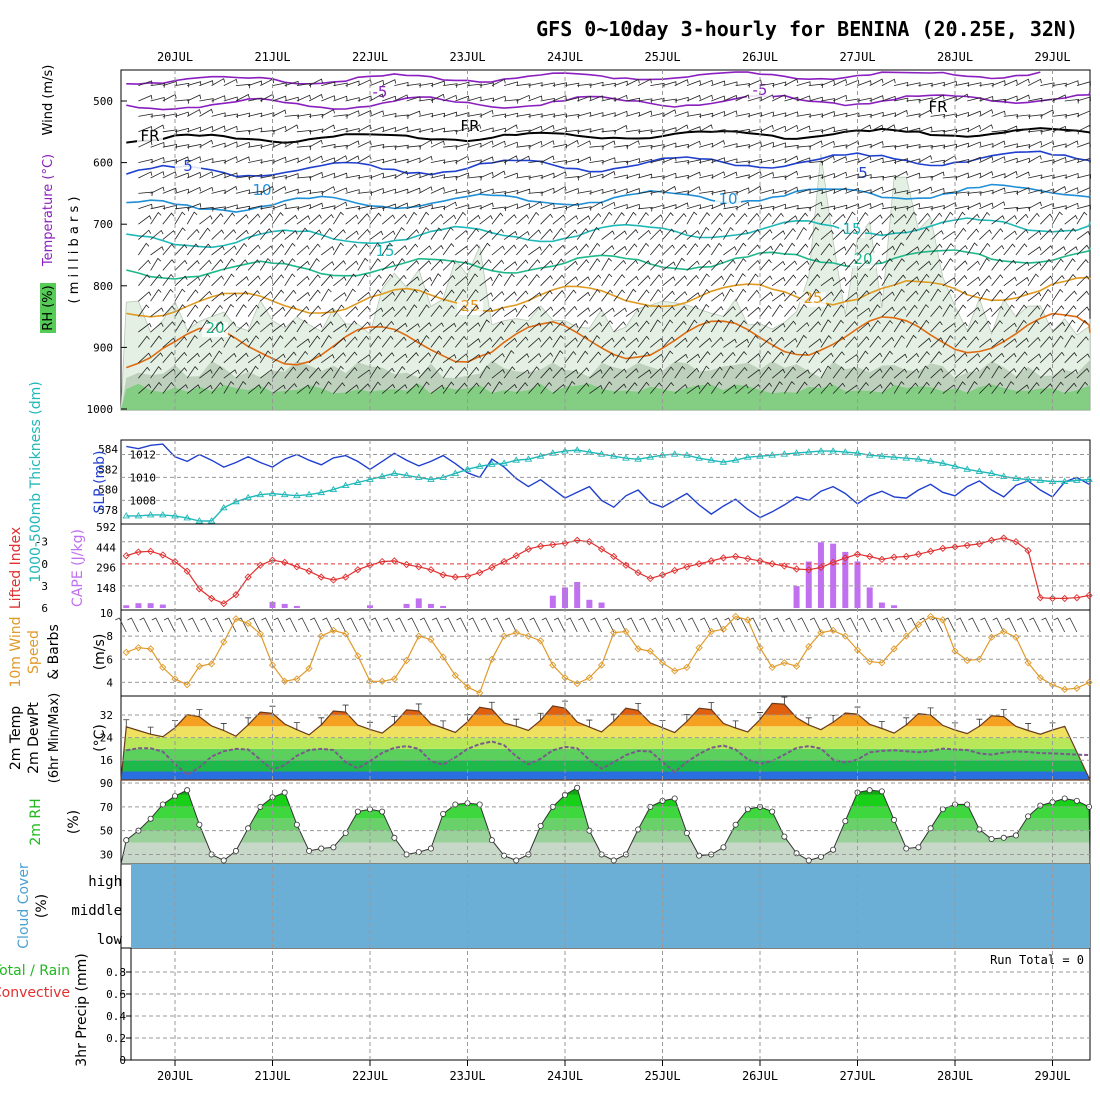  Describe the element at coordinates (150, 605) in the screenshot. I see `cape-bar` at that location.